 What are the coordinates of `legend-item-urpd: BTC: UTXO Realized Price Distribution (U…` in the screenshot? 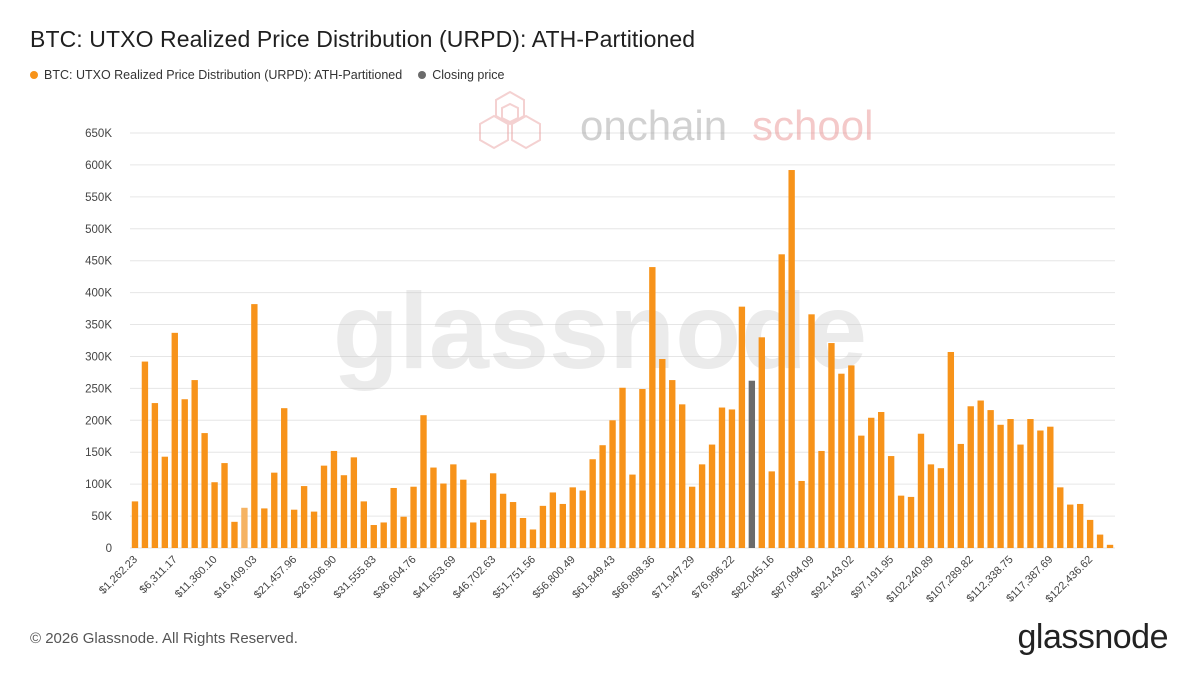 It's located at (216, 75).